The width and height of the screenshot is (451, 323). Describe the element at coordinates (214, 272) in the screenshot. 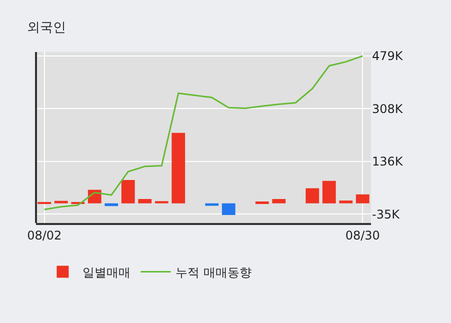

I see `legend-label: 누적 매매동향` at that location.